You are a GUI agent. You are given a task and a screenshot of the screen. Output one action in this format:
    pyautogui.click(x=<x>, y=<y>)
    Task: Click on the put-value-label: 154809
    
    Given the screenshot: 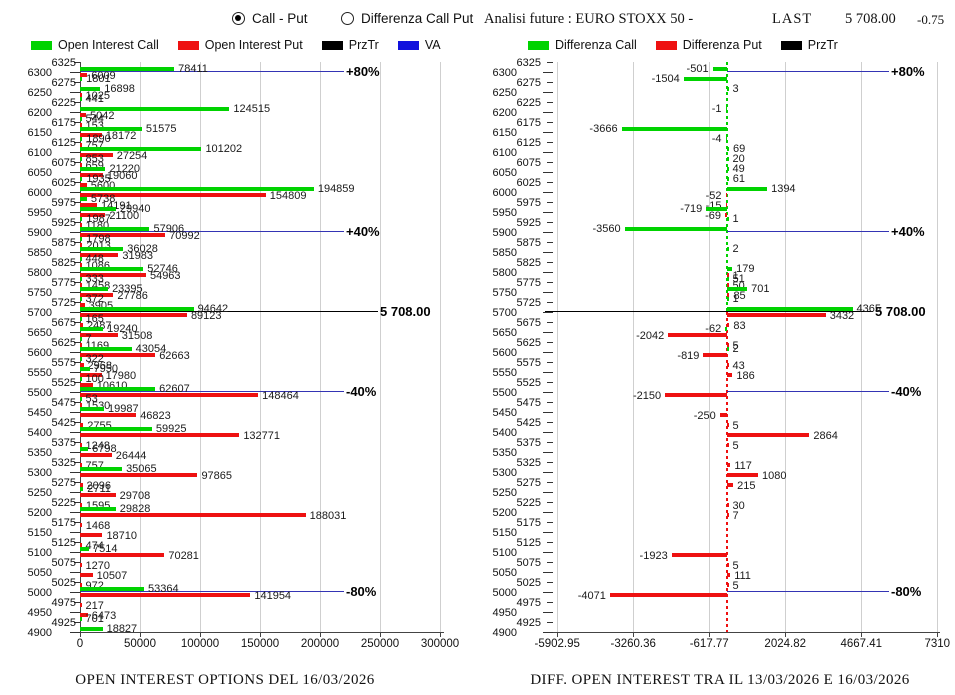 What is the action you would take?
    pyautogui.click(x=288, y=196)
    